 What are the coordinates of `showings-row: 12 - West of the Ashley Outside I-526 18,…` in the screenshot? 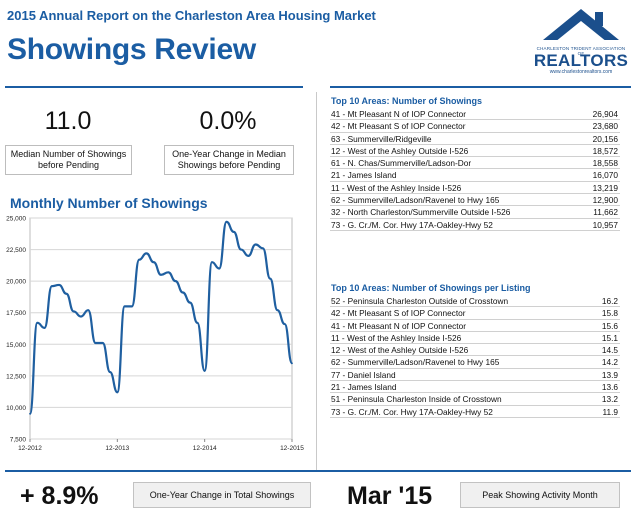 It's located at (475, 151).